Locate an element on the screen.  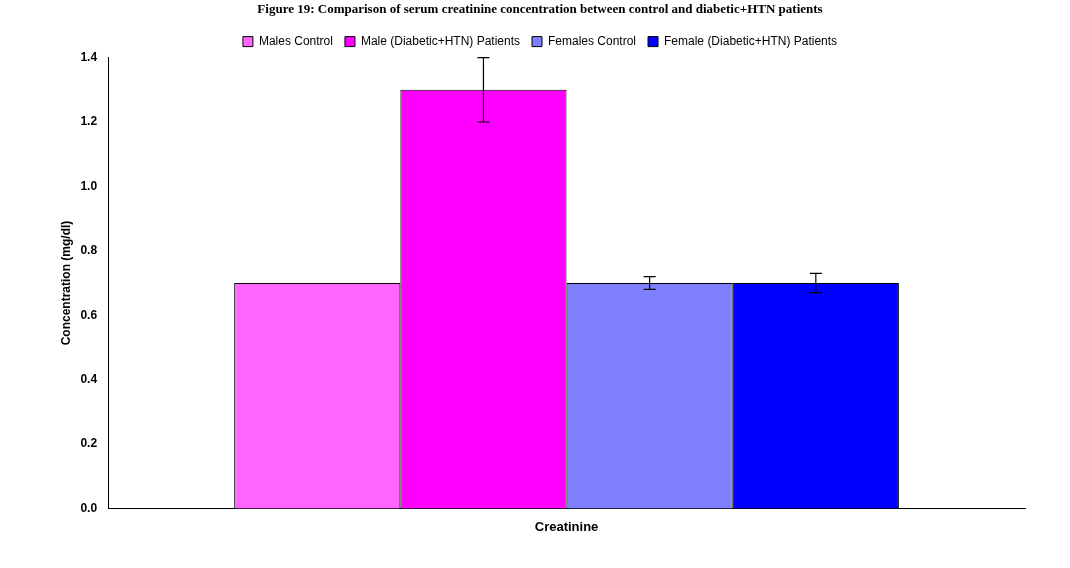
x-tick-label: Creatinine is located at coordinates (566, 526).